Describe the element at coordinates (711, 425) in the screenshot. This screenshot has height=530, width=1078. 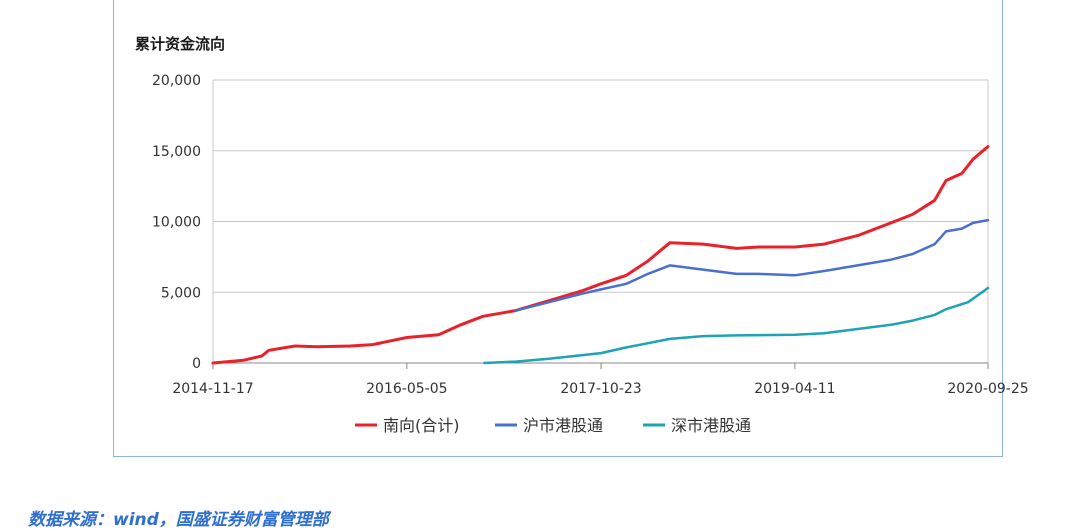
I see `legend-label: 深市港股通` at that location.